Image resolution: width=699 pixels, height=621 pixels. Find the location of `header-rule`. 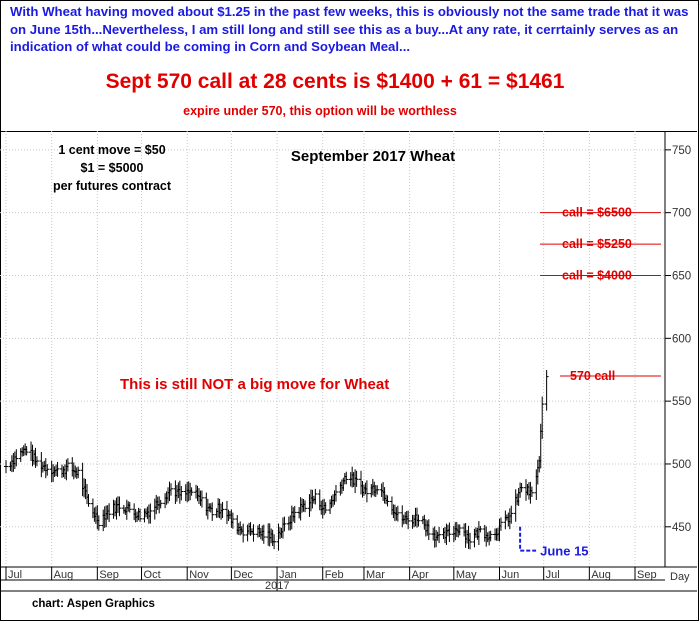

header-rule is located at coordinates (348, 131).